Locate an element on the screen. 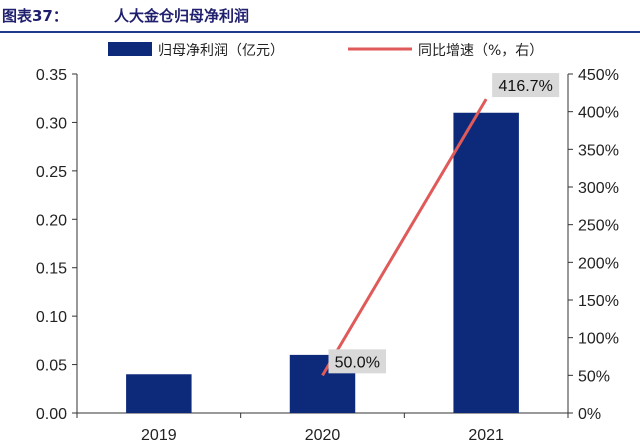 The image size is (640, 445). x-tick-label: 2020 is located at coordinates (323, 435).